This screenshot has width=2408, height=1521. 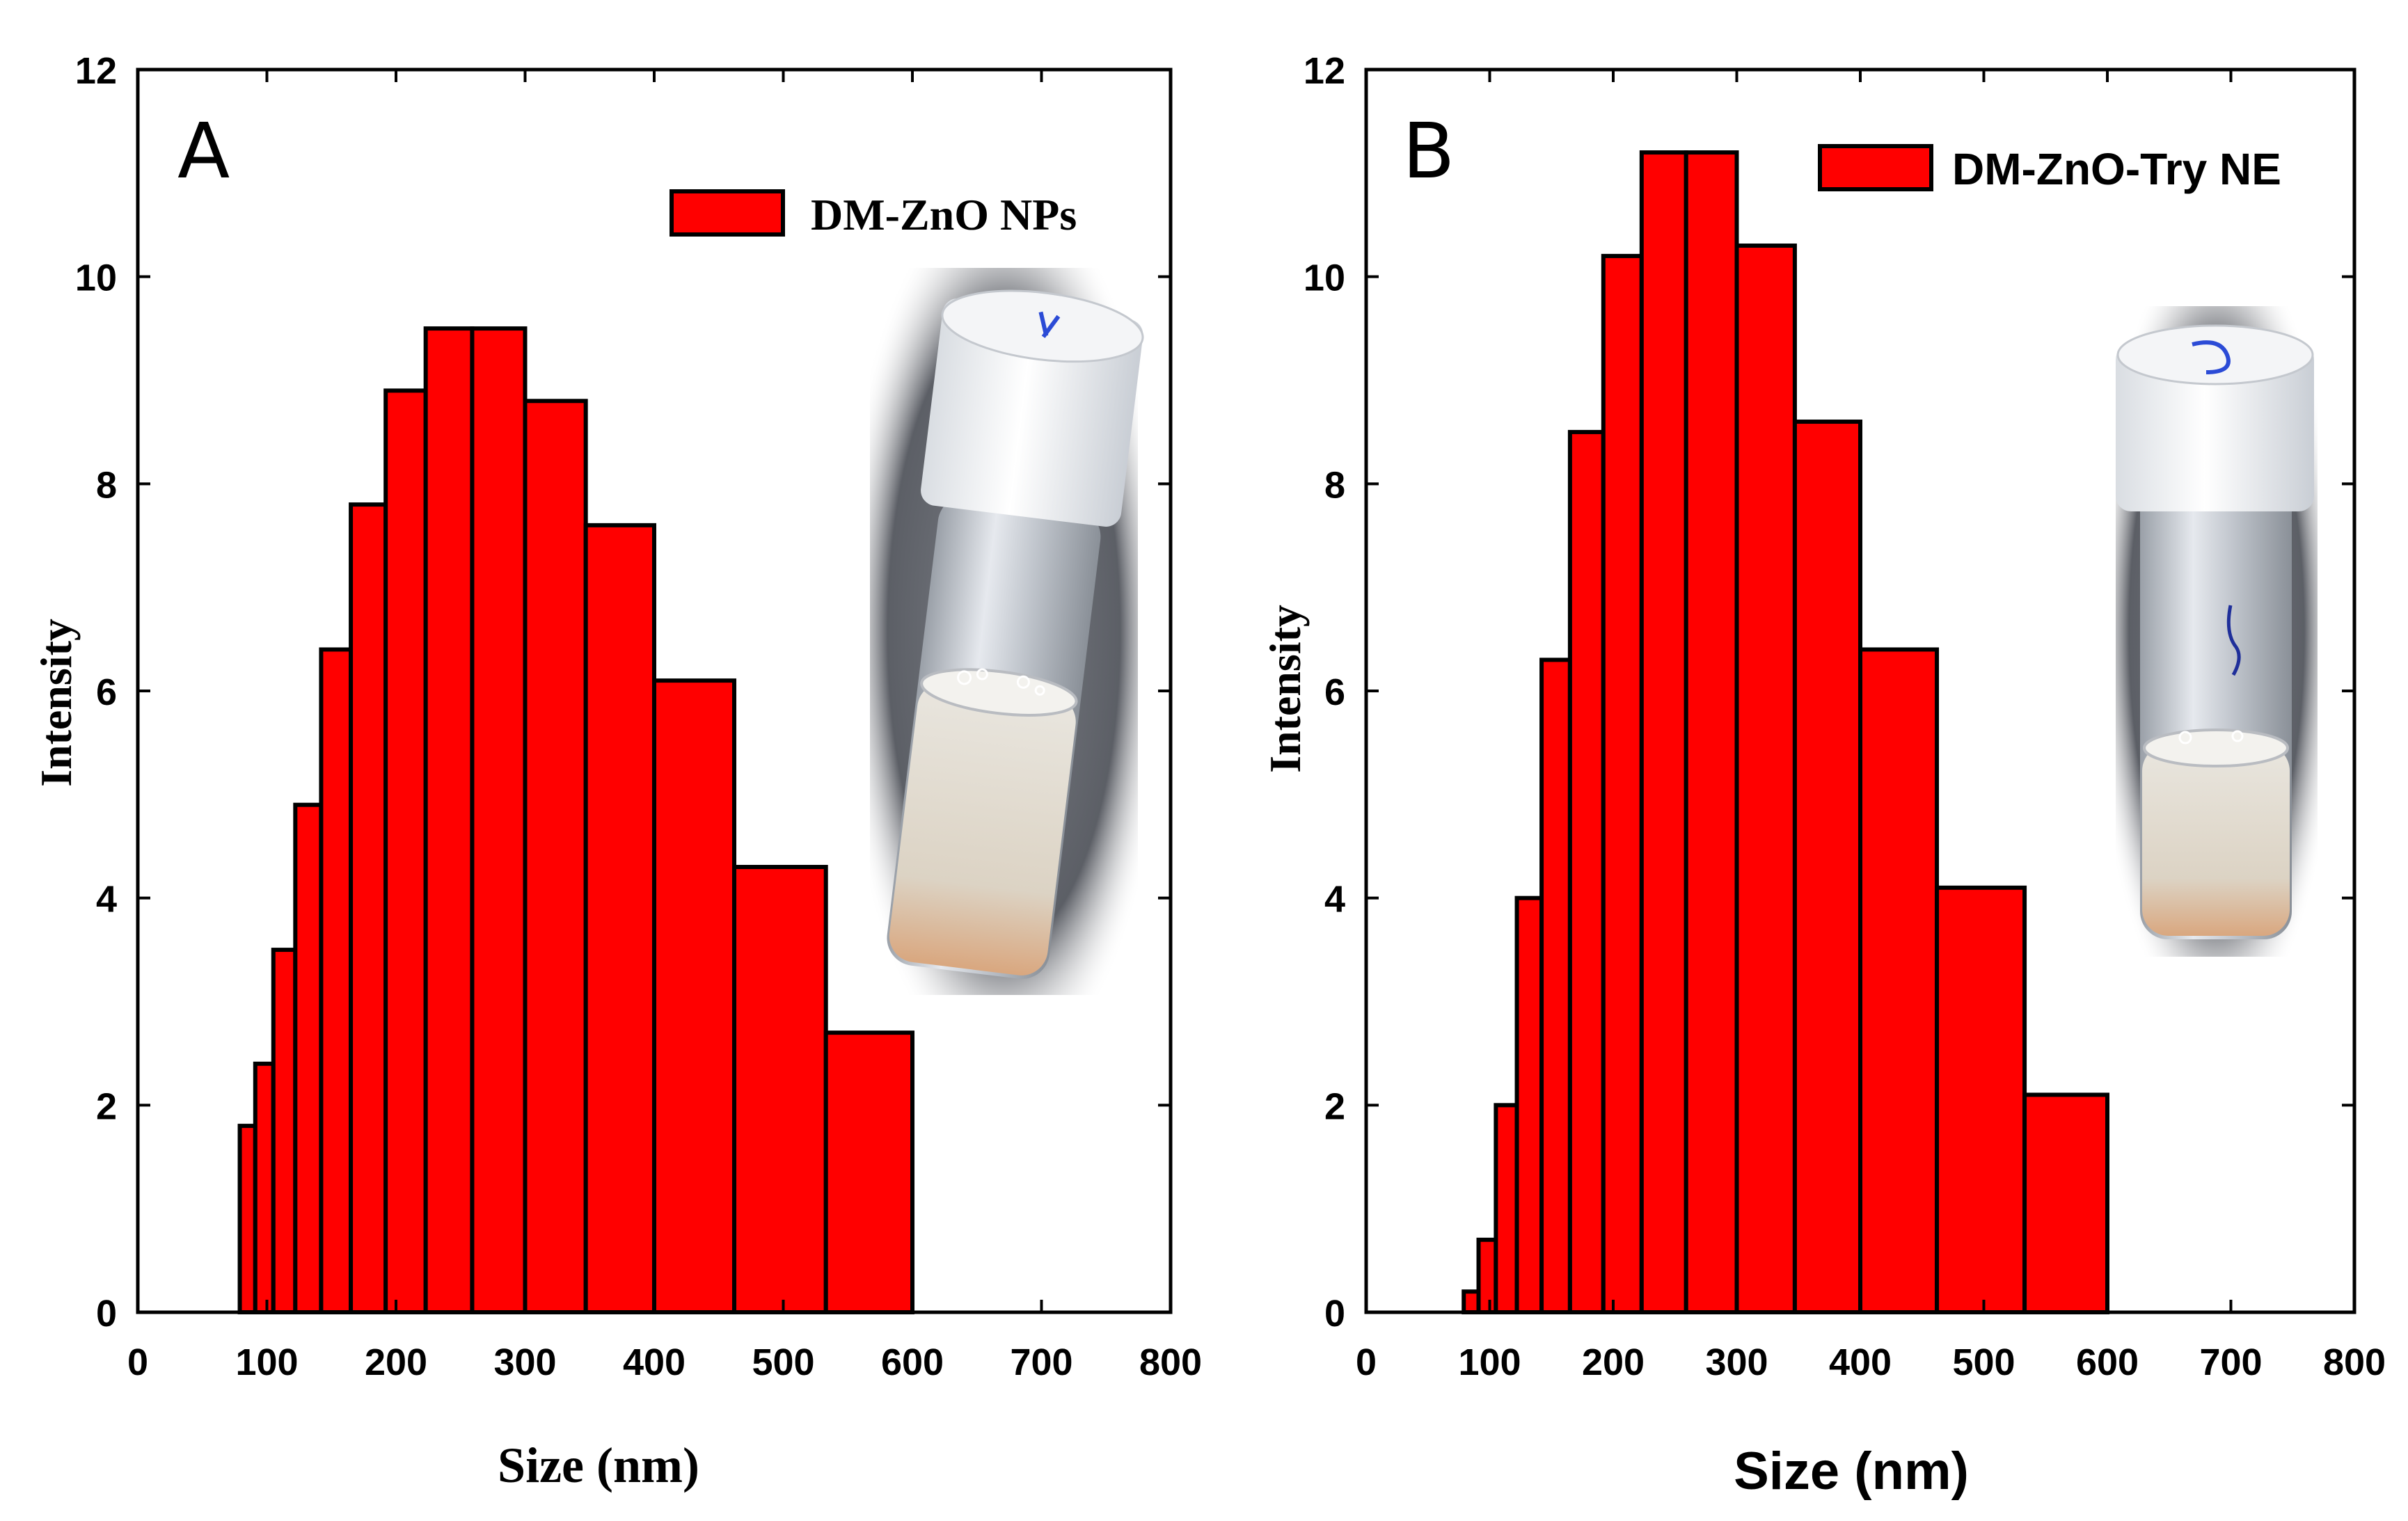 What do you see at coordinates (106, 1314) in the screenshot?
I see `panel-a-y-tick-label: 0` at bounding box center [106, 1314].